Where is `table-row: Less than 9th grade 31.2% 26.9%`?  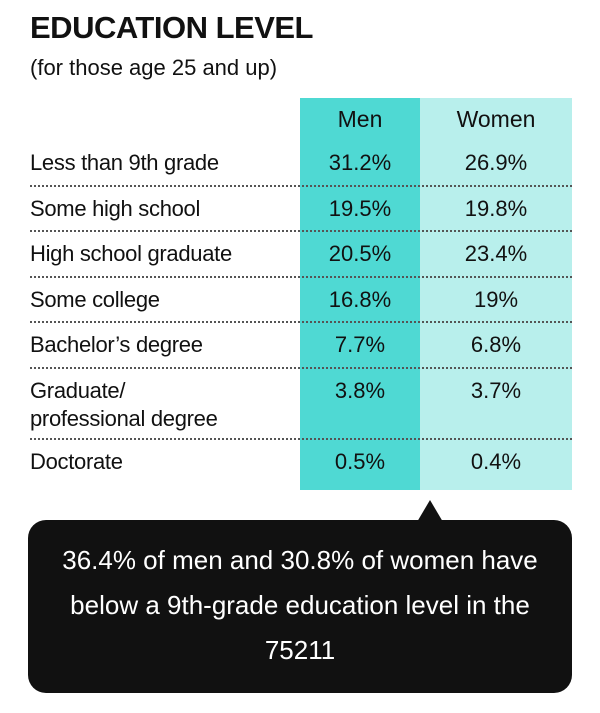
table-row: Less than 9th grade 31.2% 26.9% is located at coordinates (301, 164).